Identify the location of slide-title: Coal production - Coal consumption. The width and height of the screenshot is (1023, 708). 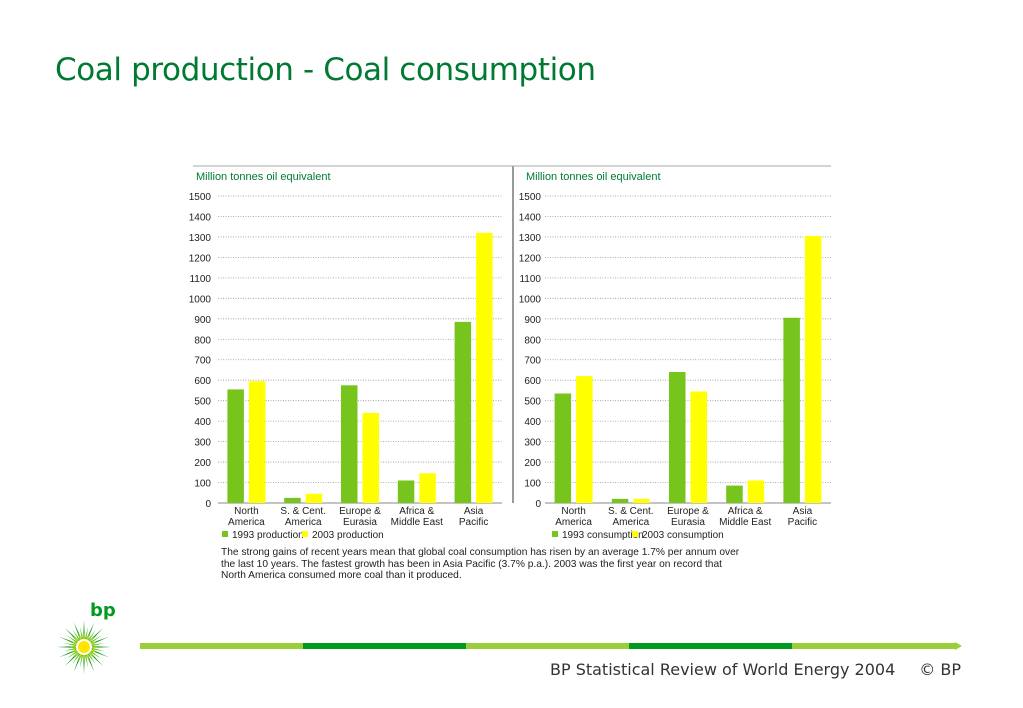
(325, 70).